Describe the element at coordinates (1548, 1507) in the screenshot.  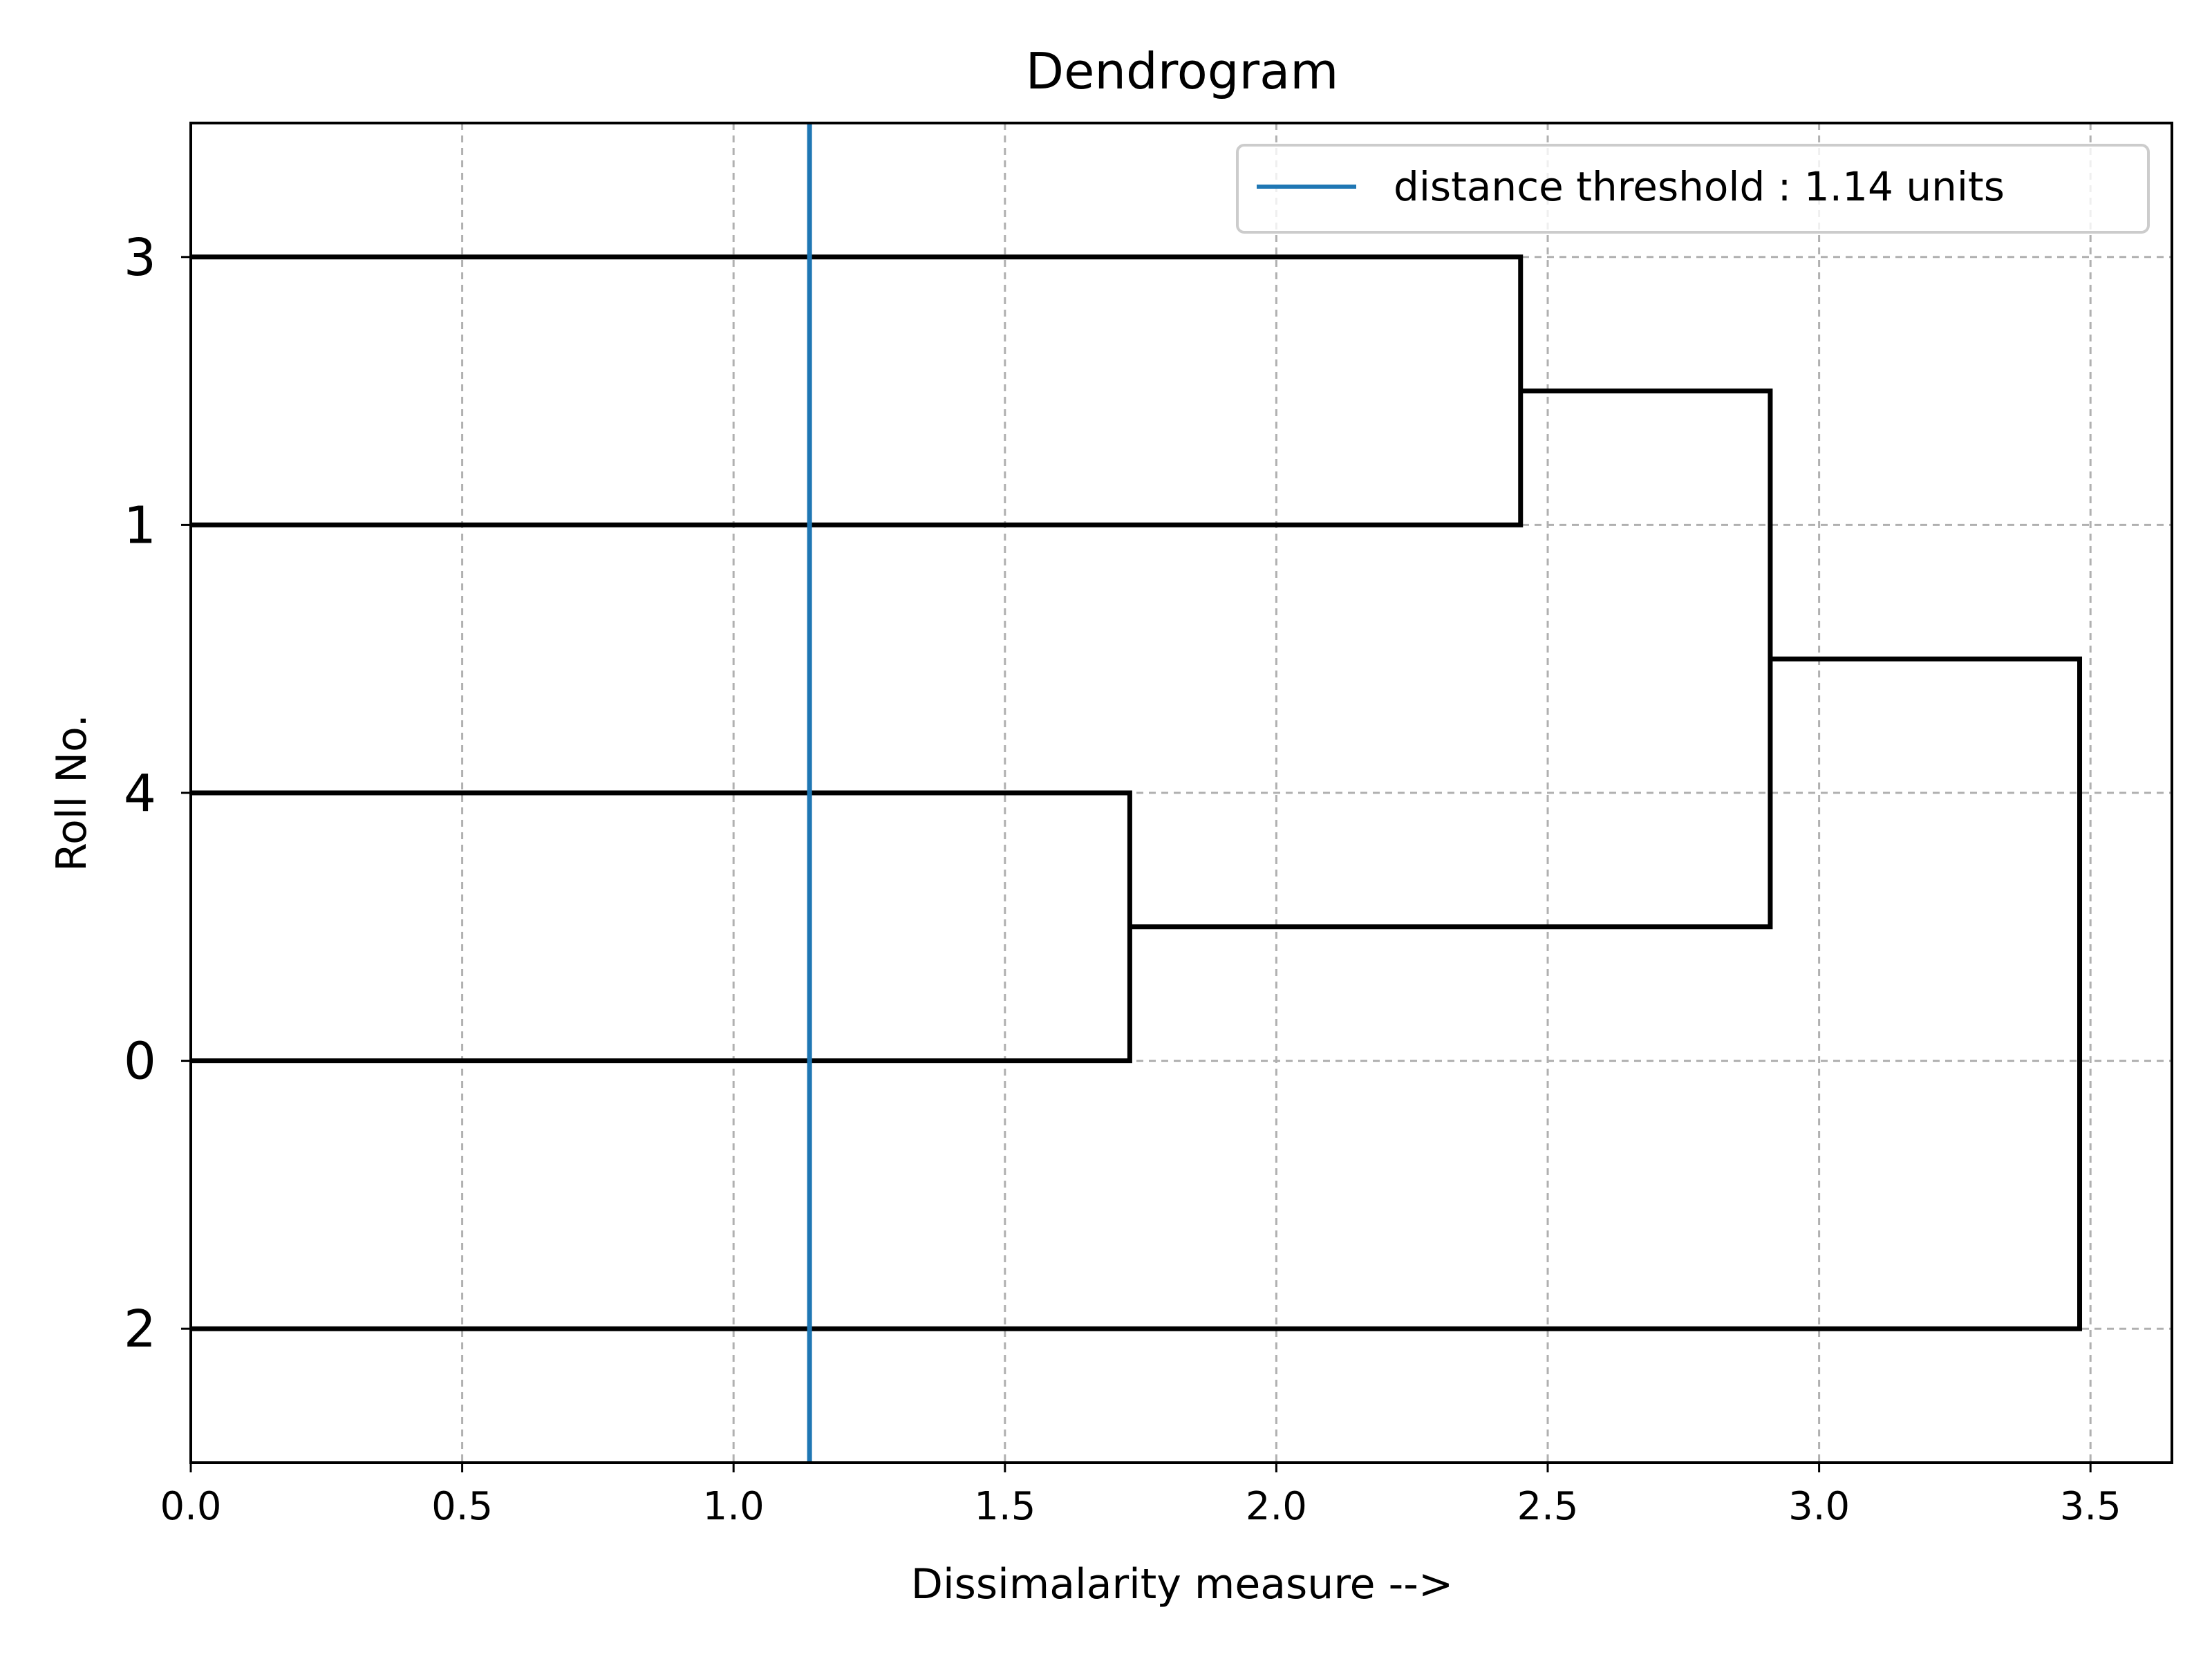
I see `x-tick-label: 2.5` at that location.